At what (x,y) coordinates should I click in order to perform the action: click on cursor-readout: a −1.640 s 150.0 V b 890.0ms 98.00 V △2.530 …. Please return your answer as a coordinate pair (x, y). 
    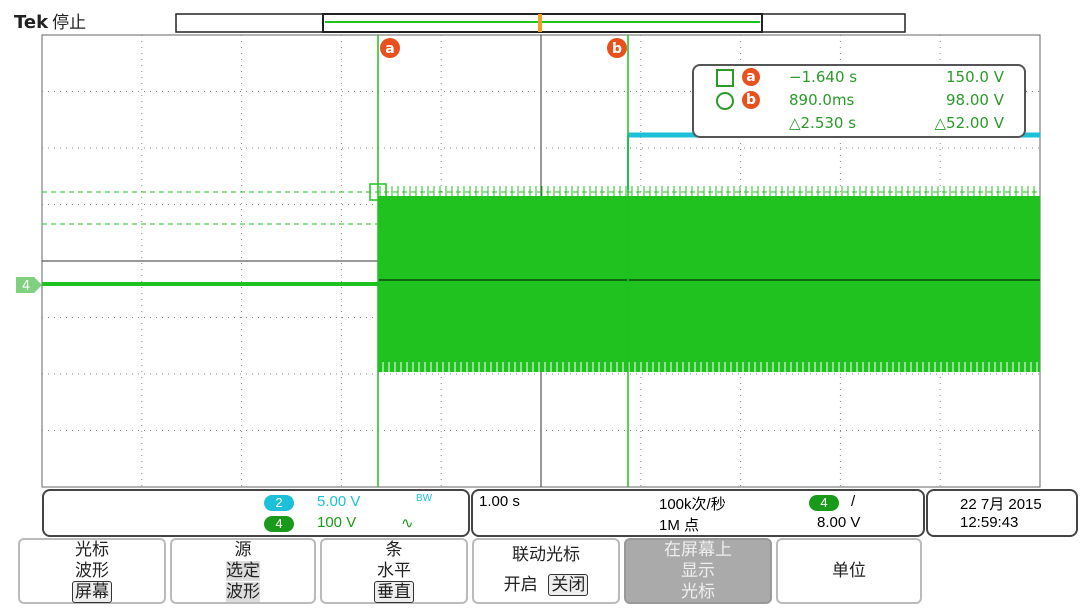
    Looking at the image, I should click on (859, 101).